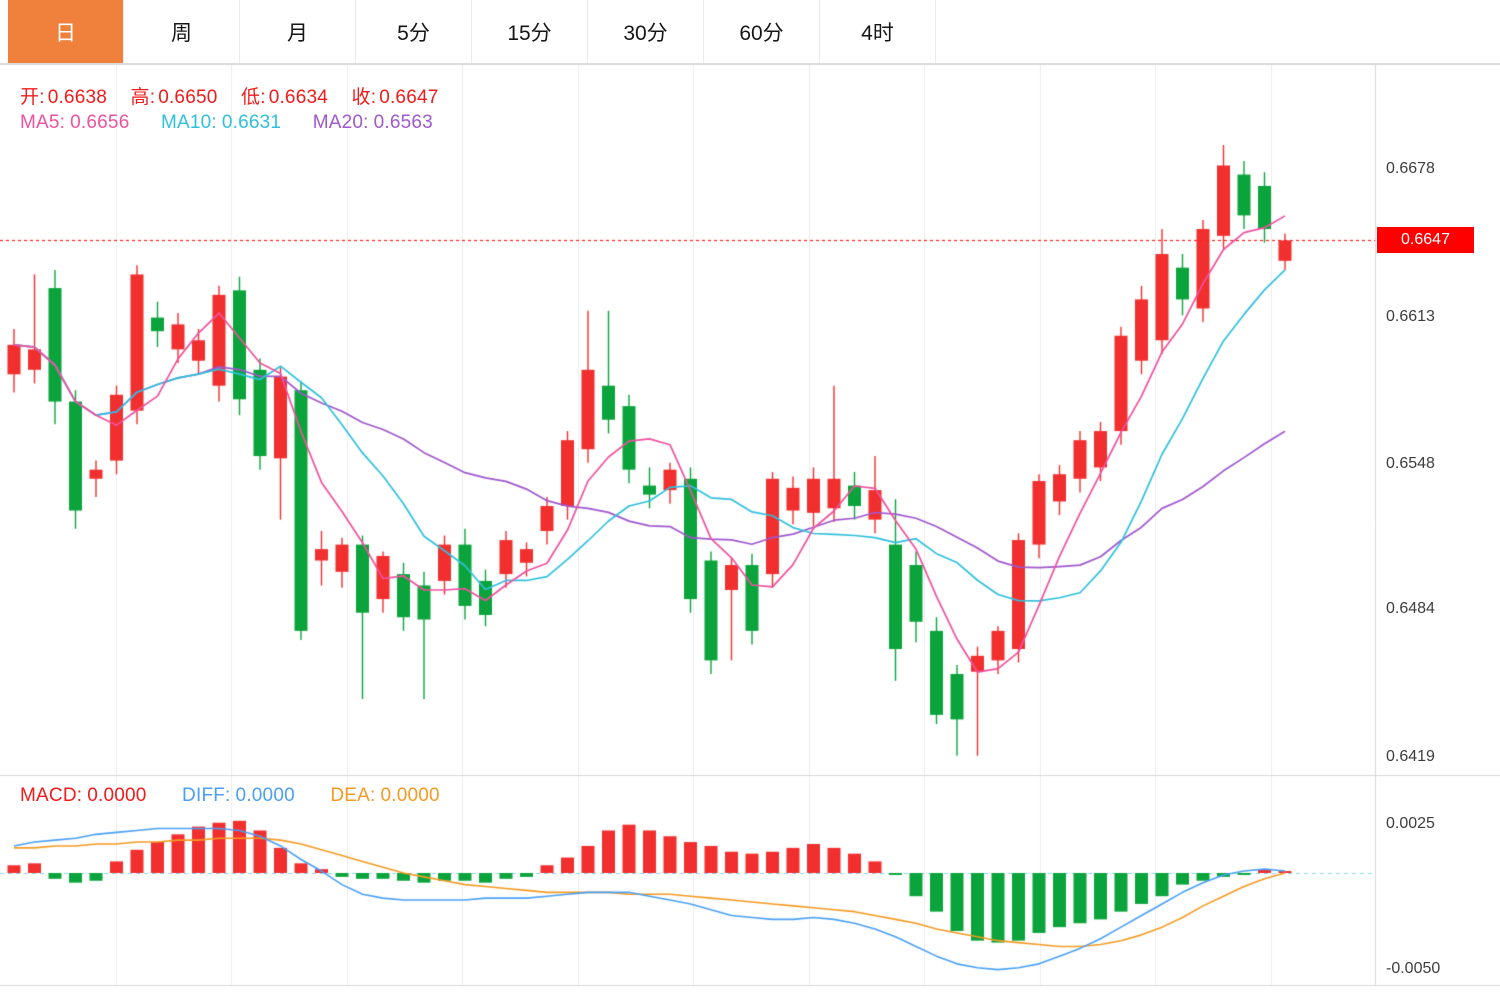 This screenshot has width=1500, height=995. I want to click on tab-60min: 60分, so click(762, 31).